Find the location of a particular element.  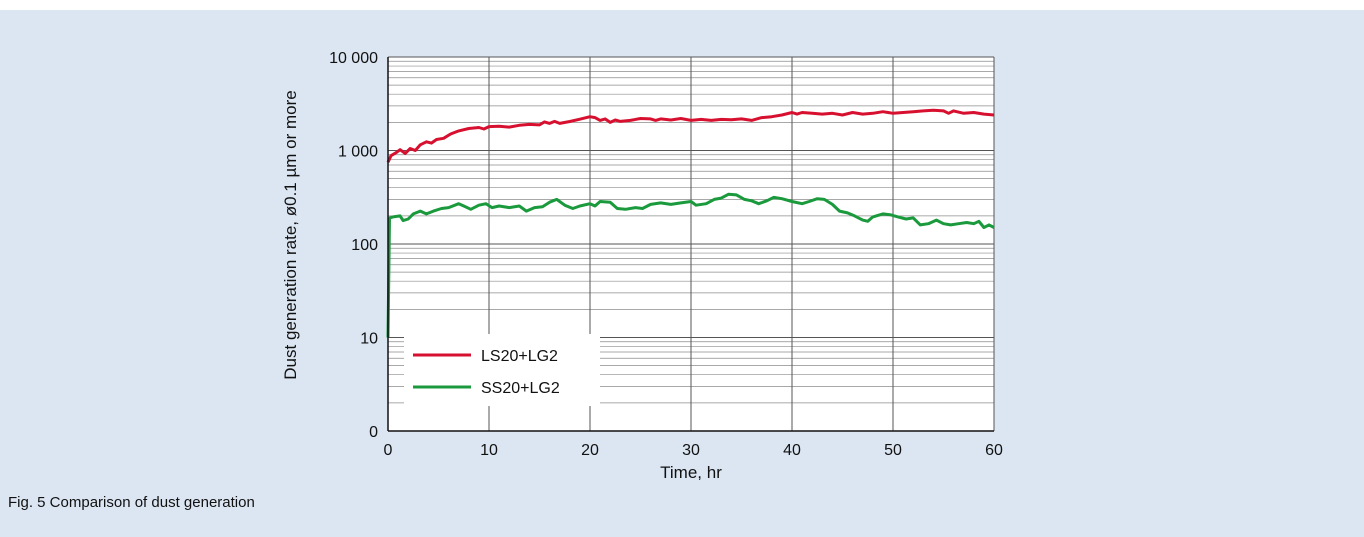

y-axis-title: Dust generation rate, ø0.1 µm or more is located at coordinates (290, 234).